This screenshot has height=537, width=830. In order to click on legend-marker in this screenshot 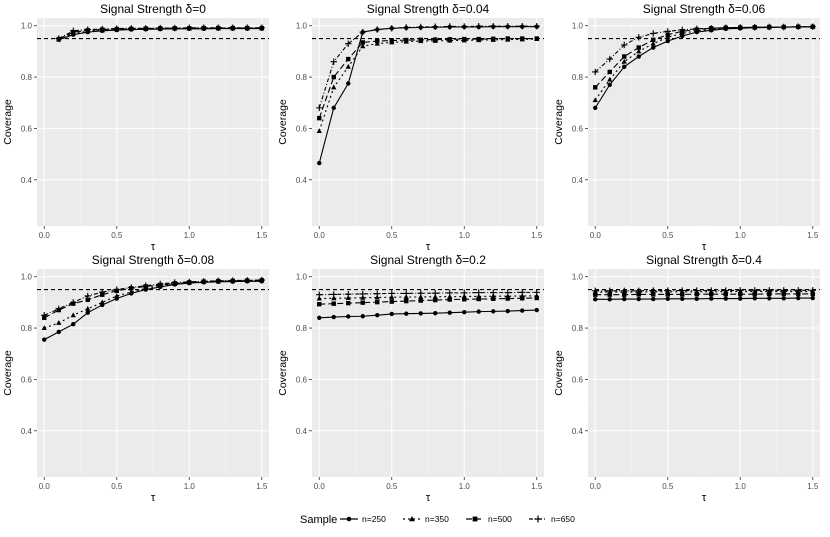, I will do `click(538, 519)`.